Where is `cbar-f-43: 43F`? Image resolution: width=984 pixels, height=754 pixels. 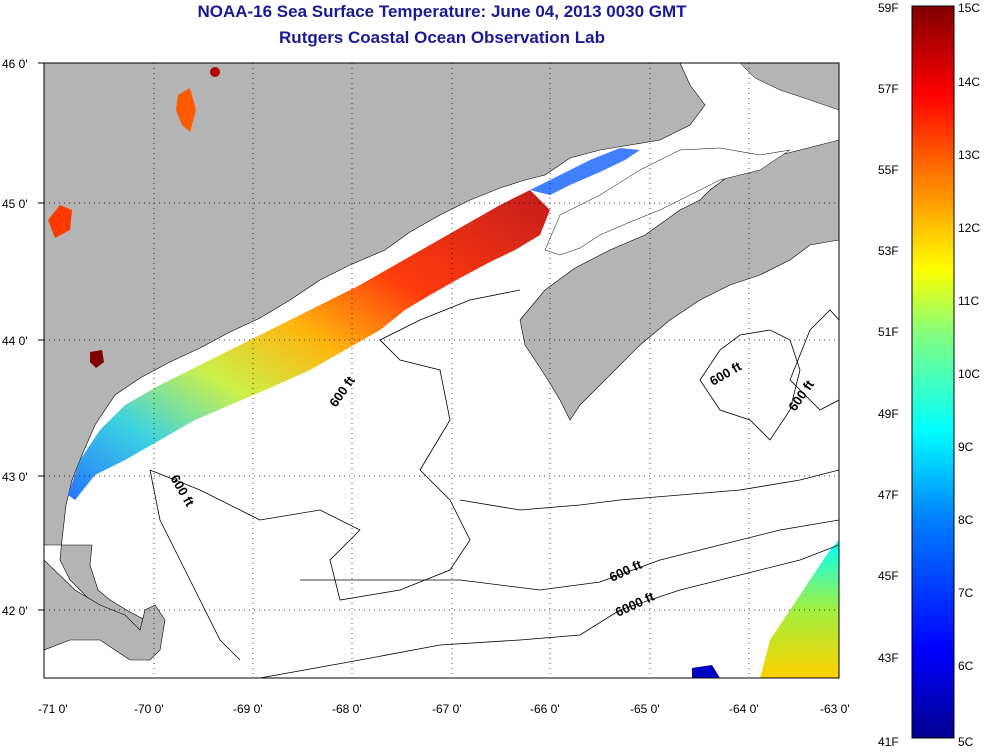
cbar-f-43: 43F is located at coordinates (888, 658).